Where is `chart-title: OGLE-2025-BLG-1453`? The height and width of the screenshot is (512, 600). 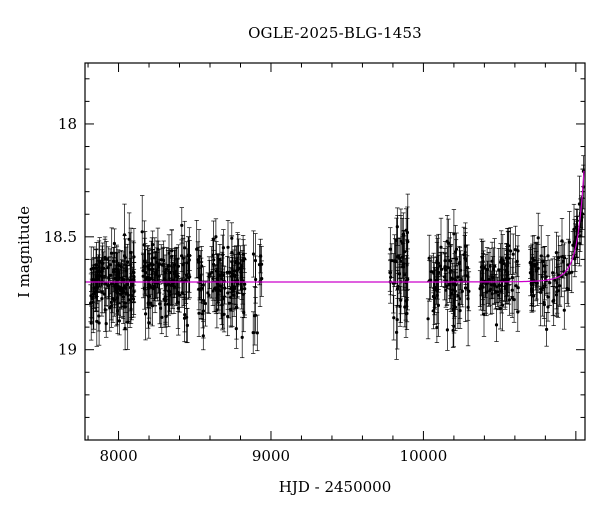
chart-title: OGLE-2025-BLG-1453 is located at coordinates (335, 33).